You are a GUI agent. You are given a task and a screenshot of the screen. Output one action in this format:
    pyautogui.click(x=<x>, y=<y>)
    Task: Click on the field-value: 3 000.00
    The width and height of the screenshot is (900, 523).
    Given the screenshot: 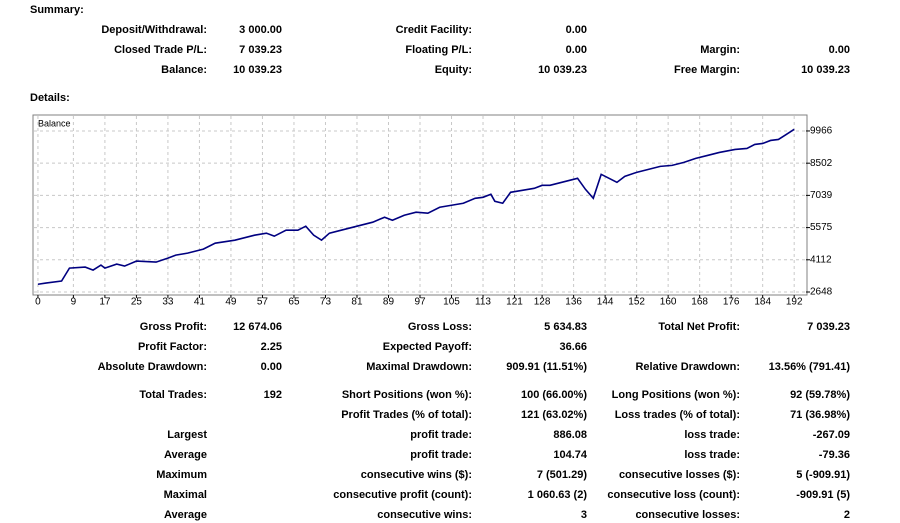 What is the action you would take?
    pyautogui.click(x=260, y=30)
    